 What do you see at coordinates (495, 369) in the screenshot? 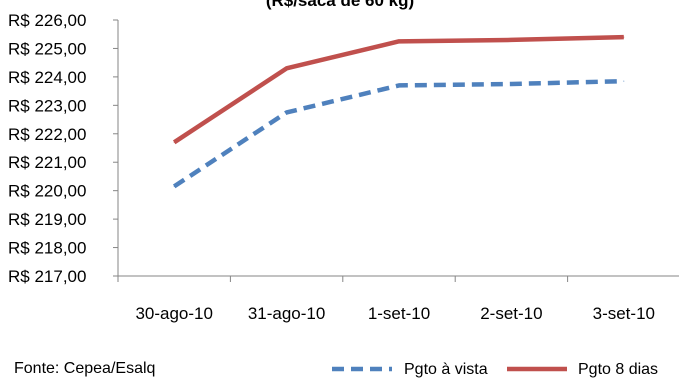
I see `legend: Pgto à vista Pgto 8 dias` at bounding box center [495, 369].